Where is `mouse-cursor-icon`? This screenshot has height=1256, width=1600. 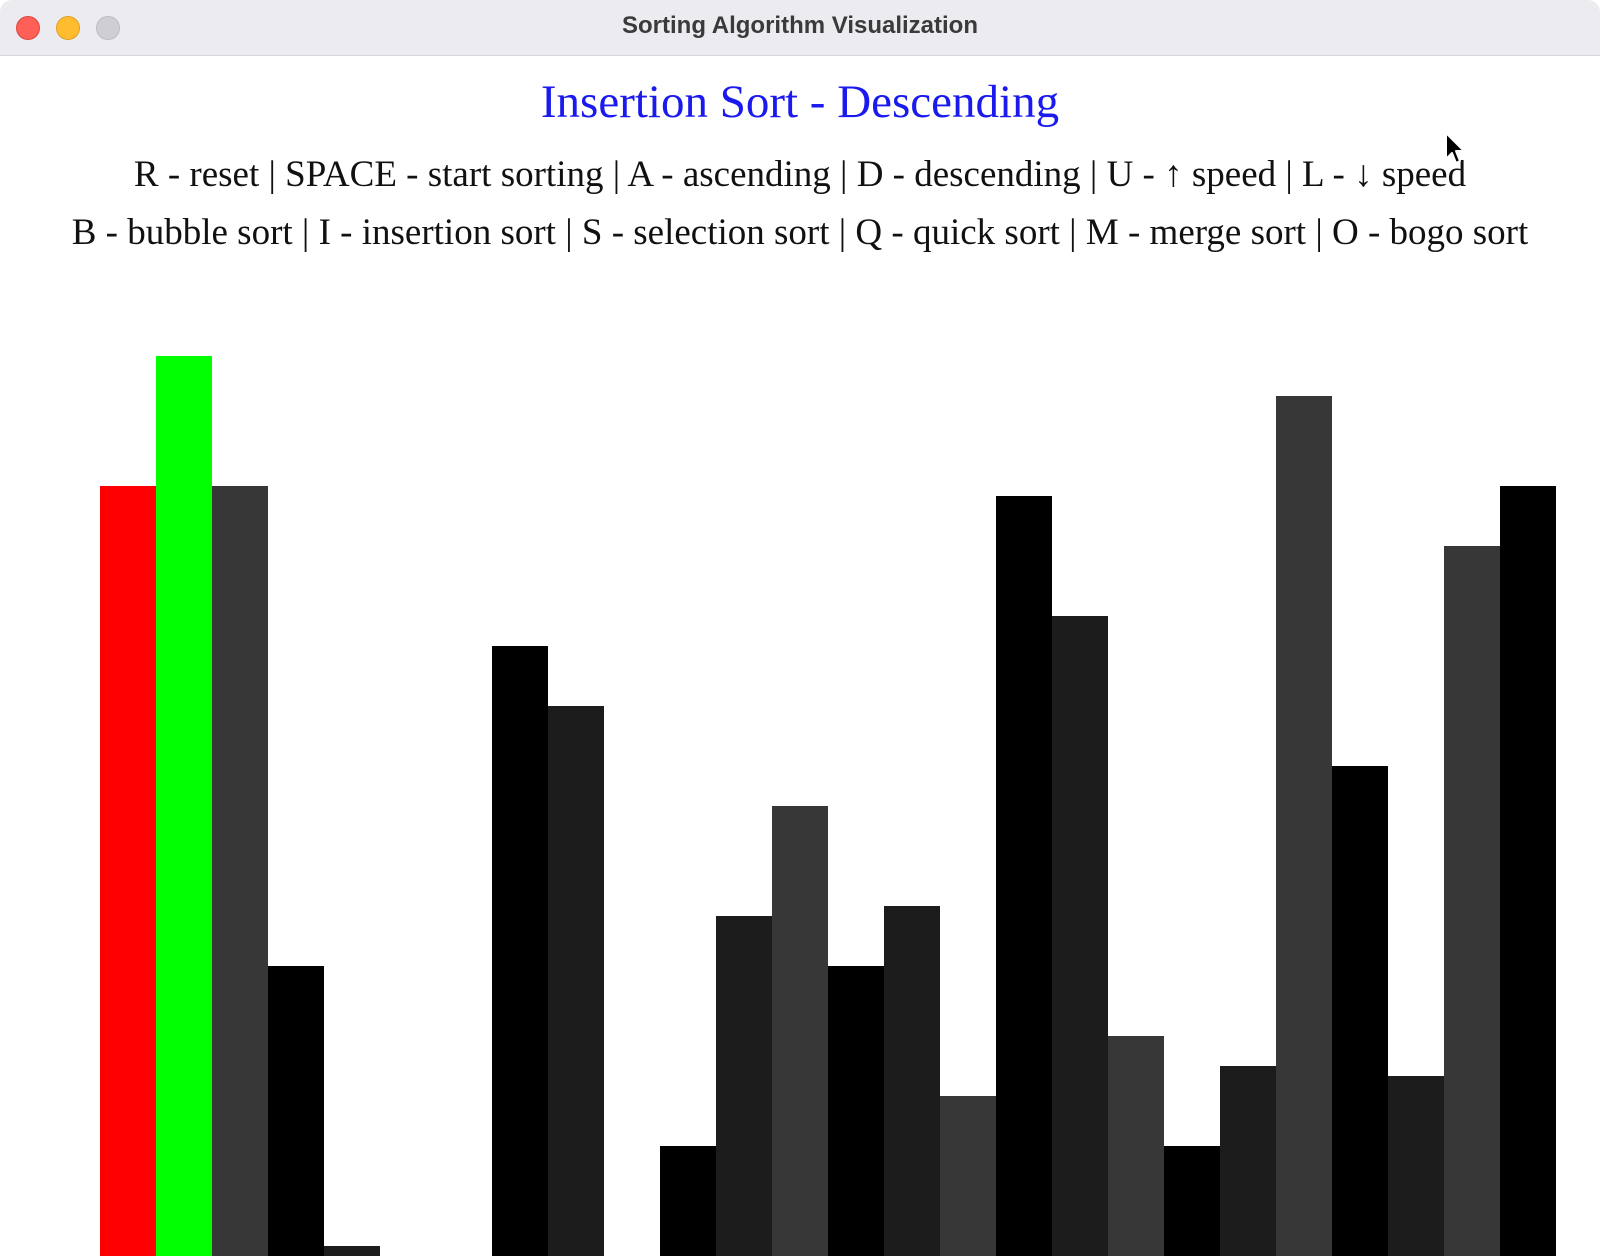 mouse-cursor-icon is located at coordinates (1455, 148).